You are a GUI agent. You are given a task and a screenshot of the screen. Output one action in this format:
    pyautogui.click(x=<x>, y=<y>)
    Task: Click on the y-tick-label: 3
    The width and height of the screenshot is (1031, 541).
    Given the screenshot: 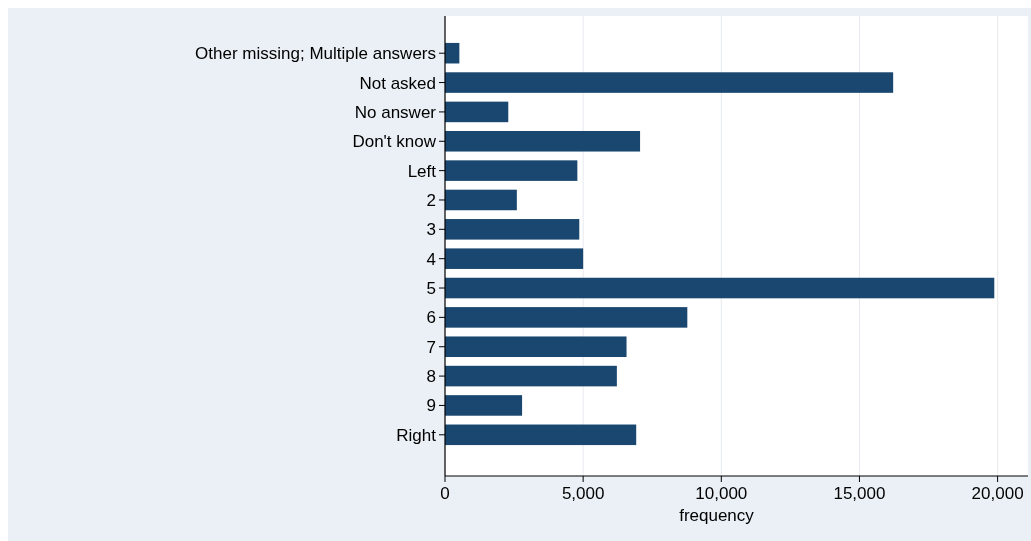 What is the action you would take?
    pyautogui.click(x=431, y=230)
    